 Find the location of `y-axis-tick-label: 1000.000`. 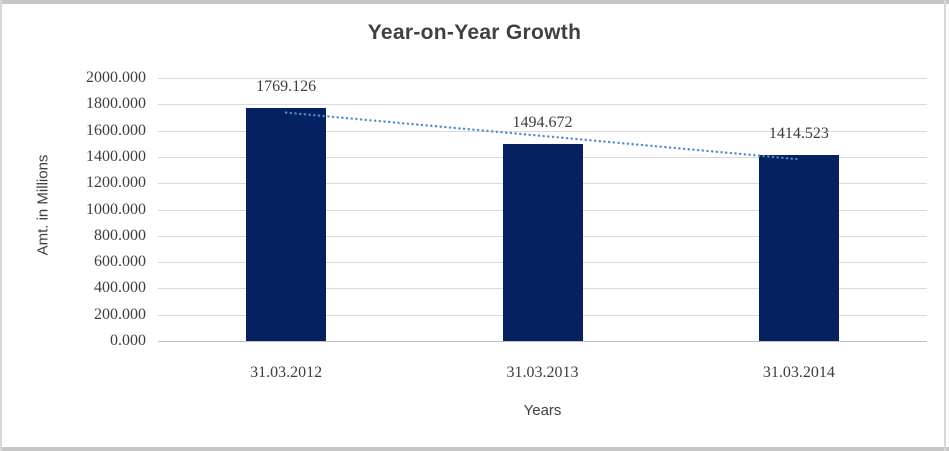

y-axis-tick-label: 1000.000 is located at coordinates (116, 209).